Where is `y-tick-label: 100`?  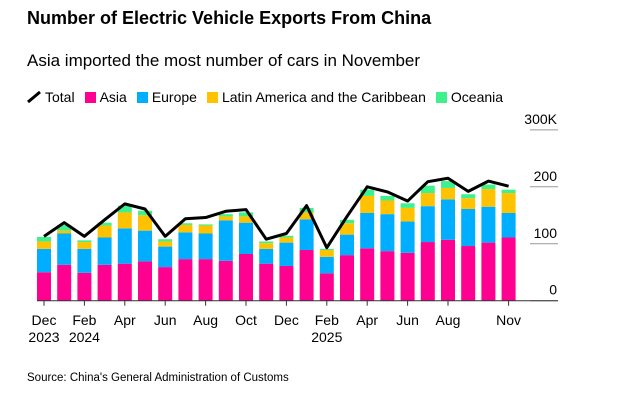
y-tick-label: 100 is located at coordinates (546, 233).